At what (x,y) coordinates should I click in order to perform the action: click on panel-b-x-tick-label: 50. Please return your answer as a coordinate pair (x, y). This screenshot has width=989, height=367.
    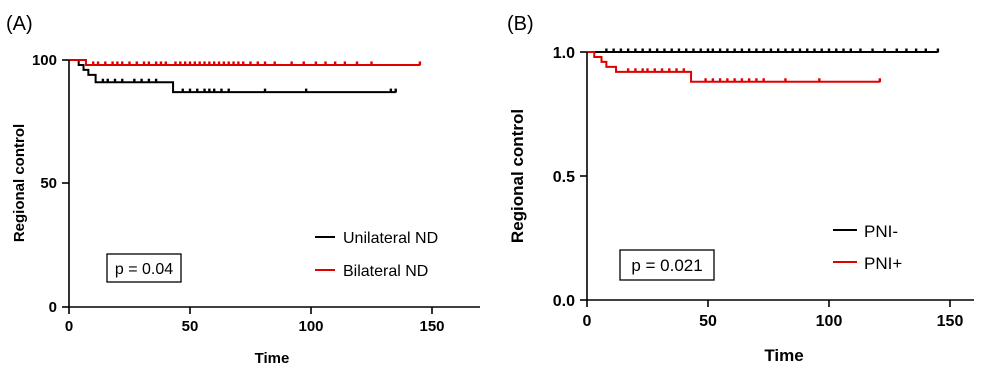
    Looking at the image, I should click on (708, 321).